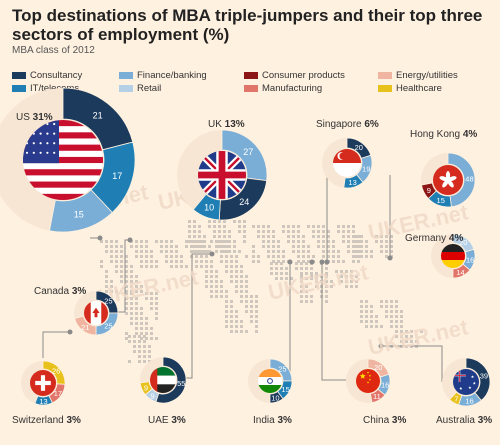  What do you see at coordinates (443, 134) in the screenshot?
I see `country-label: Hong Kong 4%` at bounding box center [443, 134].